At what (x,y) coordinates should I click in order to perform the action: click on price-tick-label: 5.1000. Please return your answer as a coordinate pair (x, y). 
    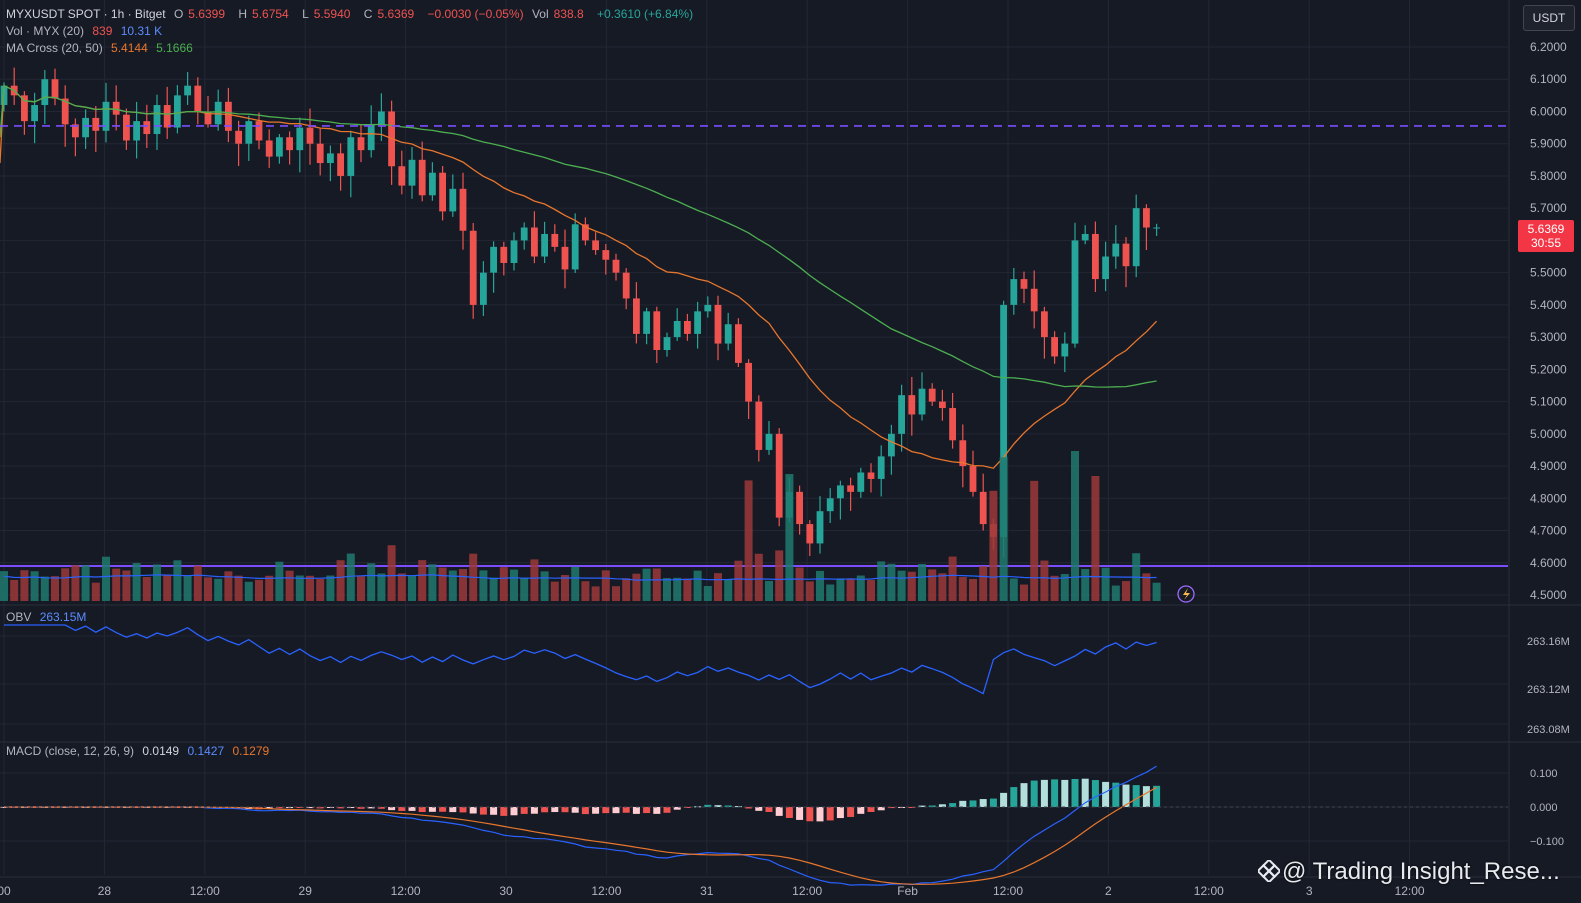
    Looking at the image, I should click on (1548, 402).